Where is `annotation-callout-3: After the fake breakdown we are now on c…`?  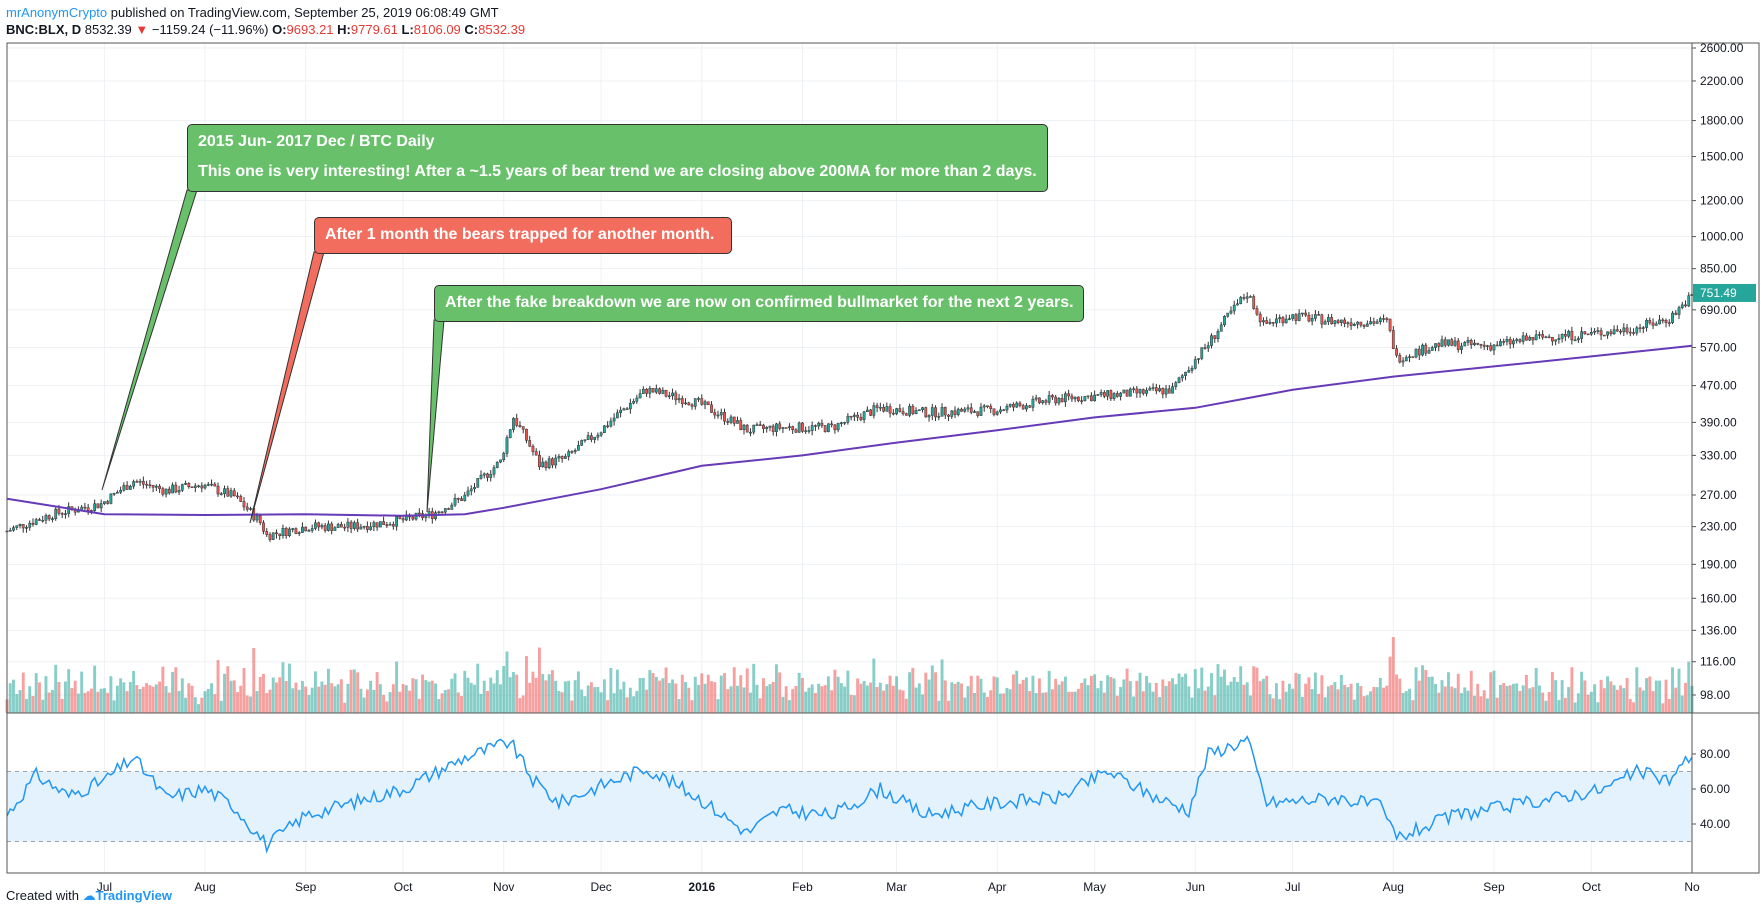 annotation-callout-3: After the fake breakdown we are now on c… is located at coordinates (759, 303).